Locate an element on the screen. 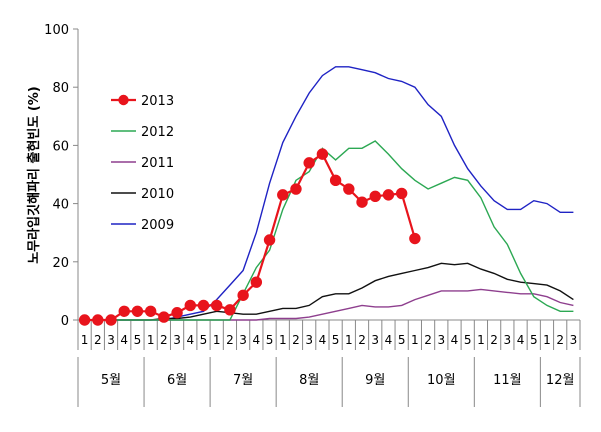 Image resolution: width=601 pixels, height=432 pixels. legend-label-2010: 2010 is located at coordinates (157, 194).